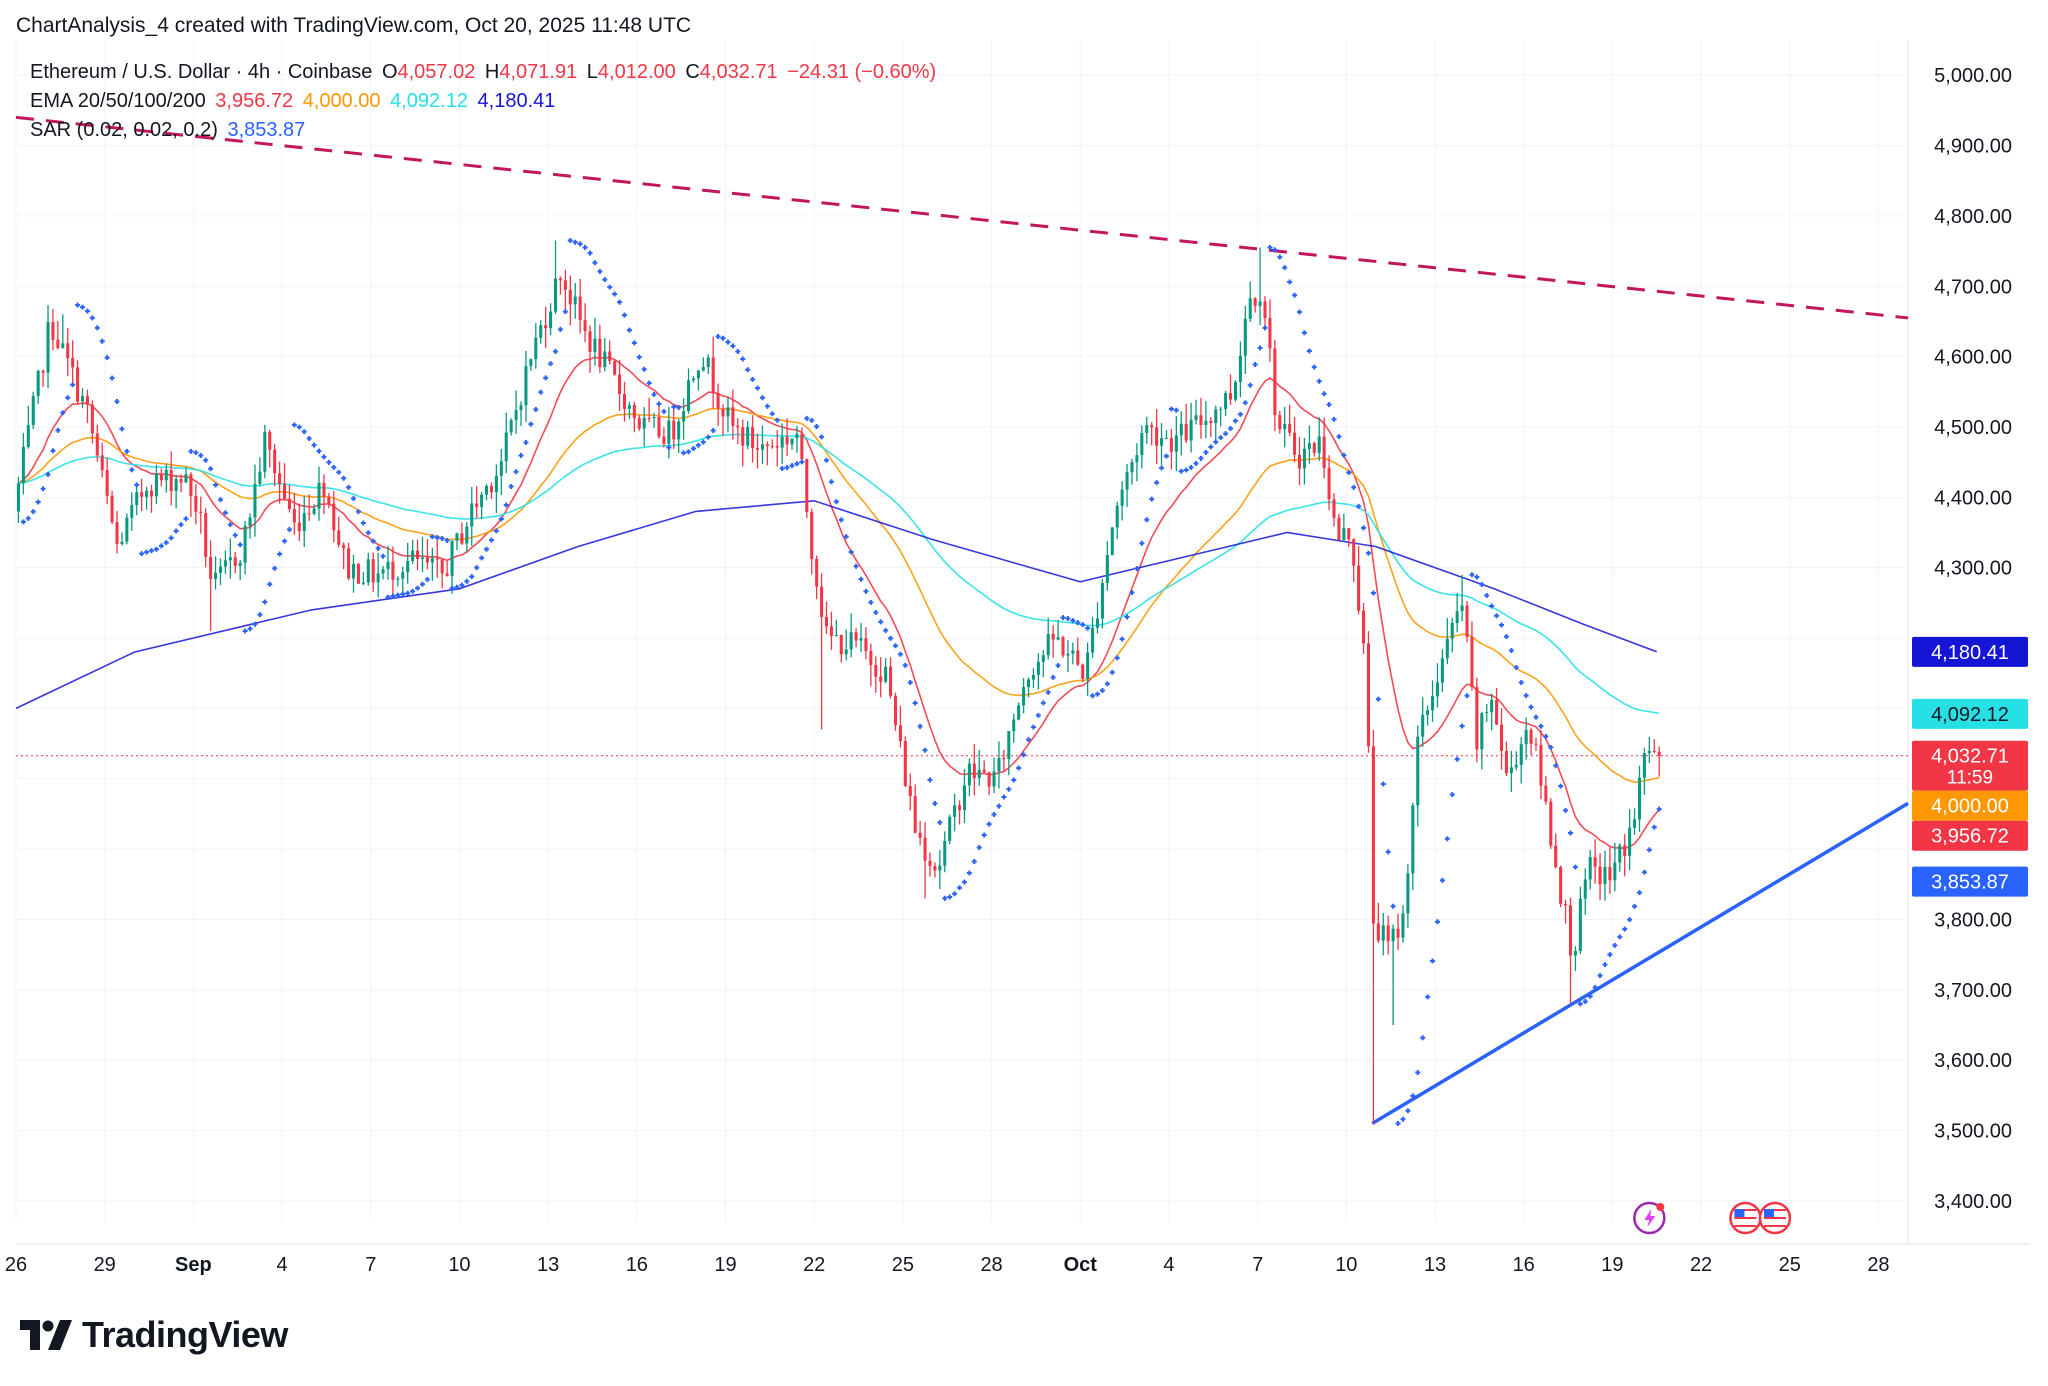 The width and height of the screenshot is (2048, 1386). What do you see at coordinates (154, 1335) in the screenshot?
I see `tradingview-logo: TradingView` at bounding box center [154, 1335].